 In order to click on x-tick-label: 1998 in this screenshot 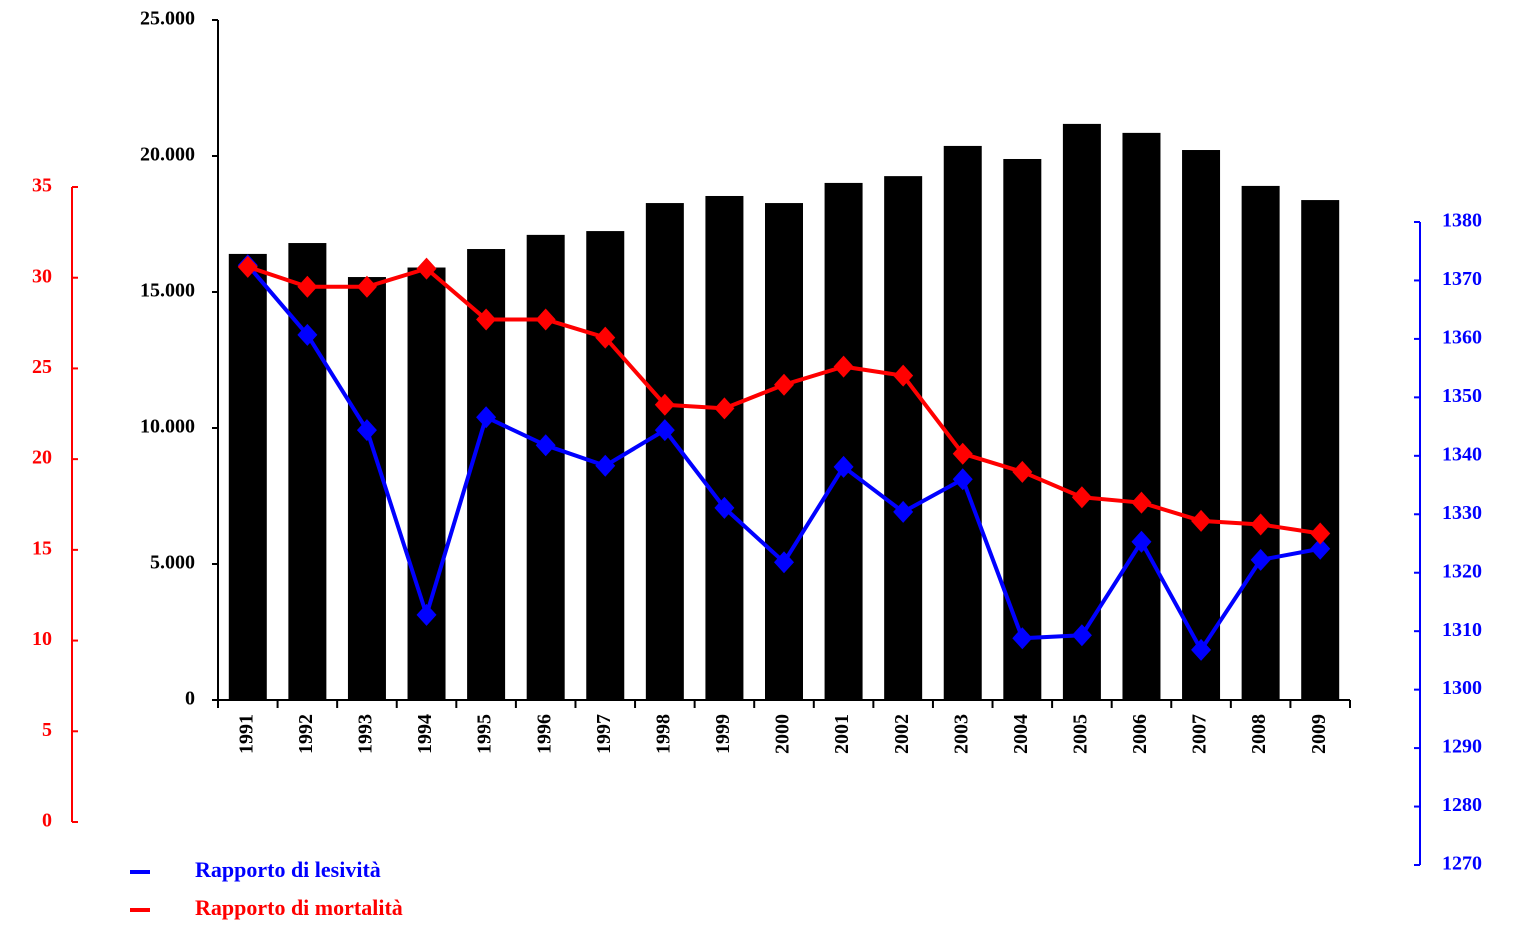, I will do `click(663, 734)`.